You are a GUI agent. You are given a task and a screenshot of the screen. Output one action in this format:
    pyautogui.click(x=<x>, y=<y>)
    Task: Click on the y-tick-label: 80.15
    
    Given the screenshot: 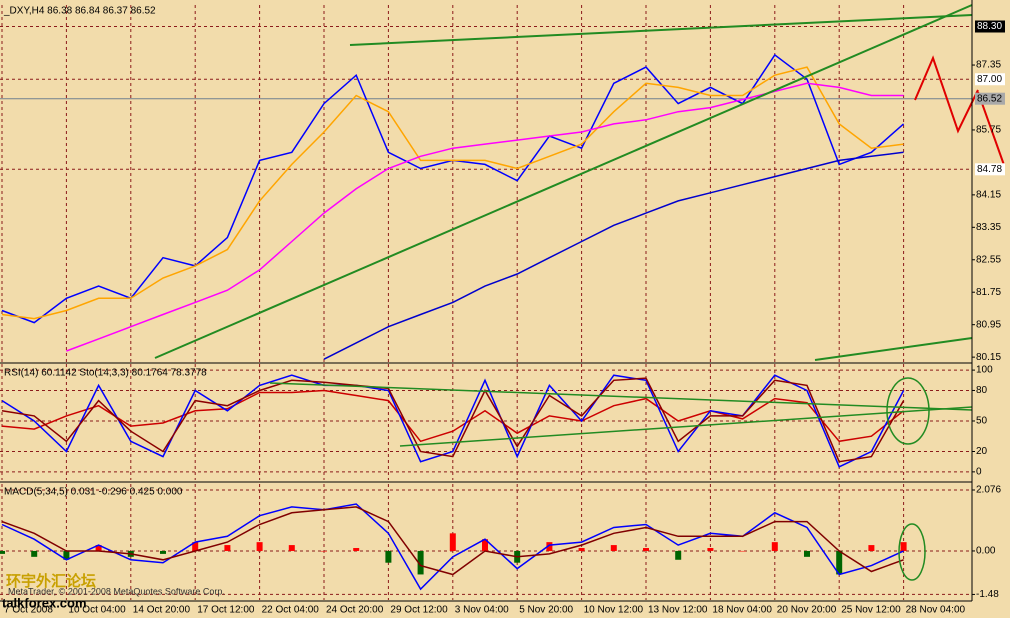 What is the action you would take?
    pyautogui.click(x=988, y=357)
    